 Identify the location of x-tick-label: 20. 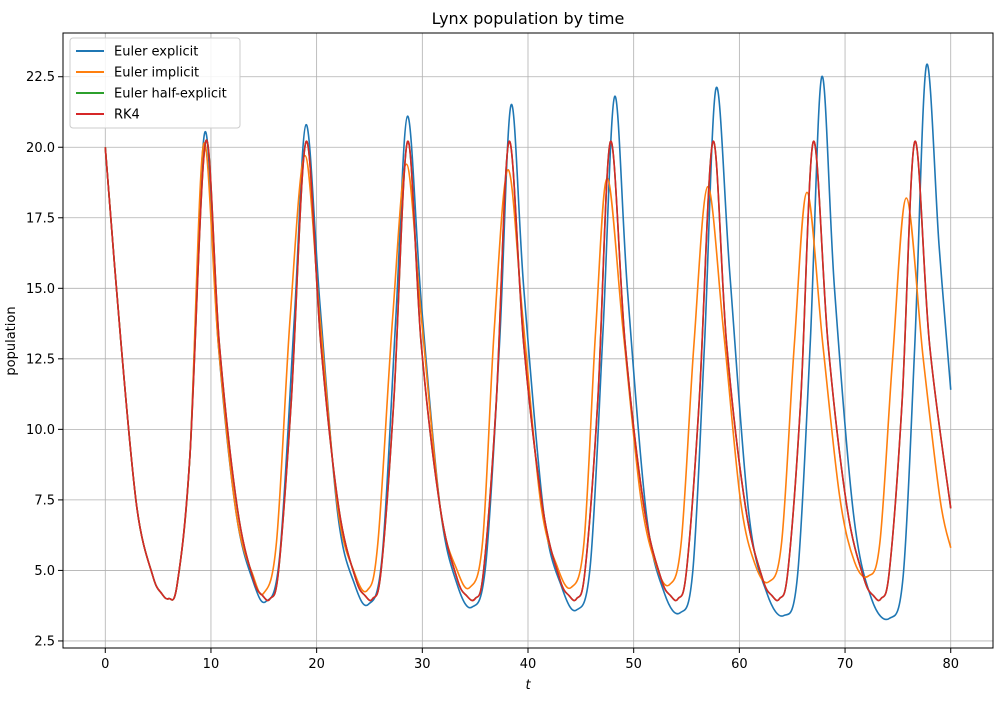
(316, 664).